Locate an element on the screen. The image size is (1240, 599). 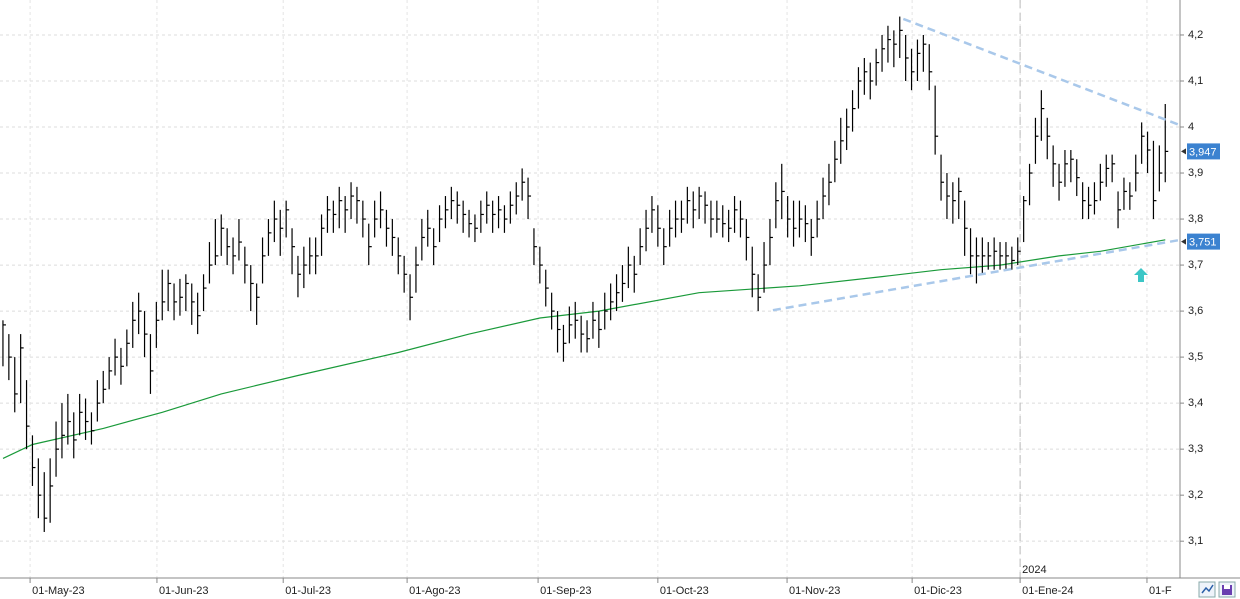
y-tick-label: 3,7 is located at coordinates (1195, 265).